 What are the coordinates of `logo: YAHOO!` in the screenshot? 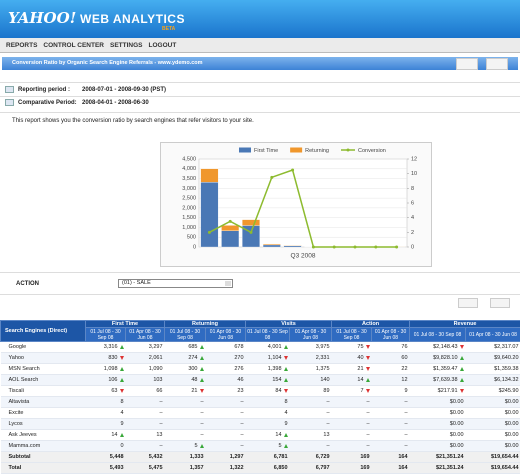 It's located at (42, 18).